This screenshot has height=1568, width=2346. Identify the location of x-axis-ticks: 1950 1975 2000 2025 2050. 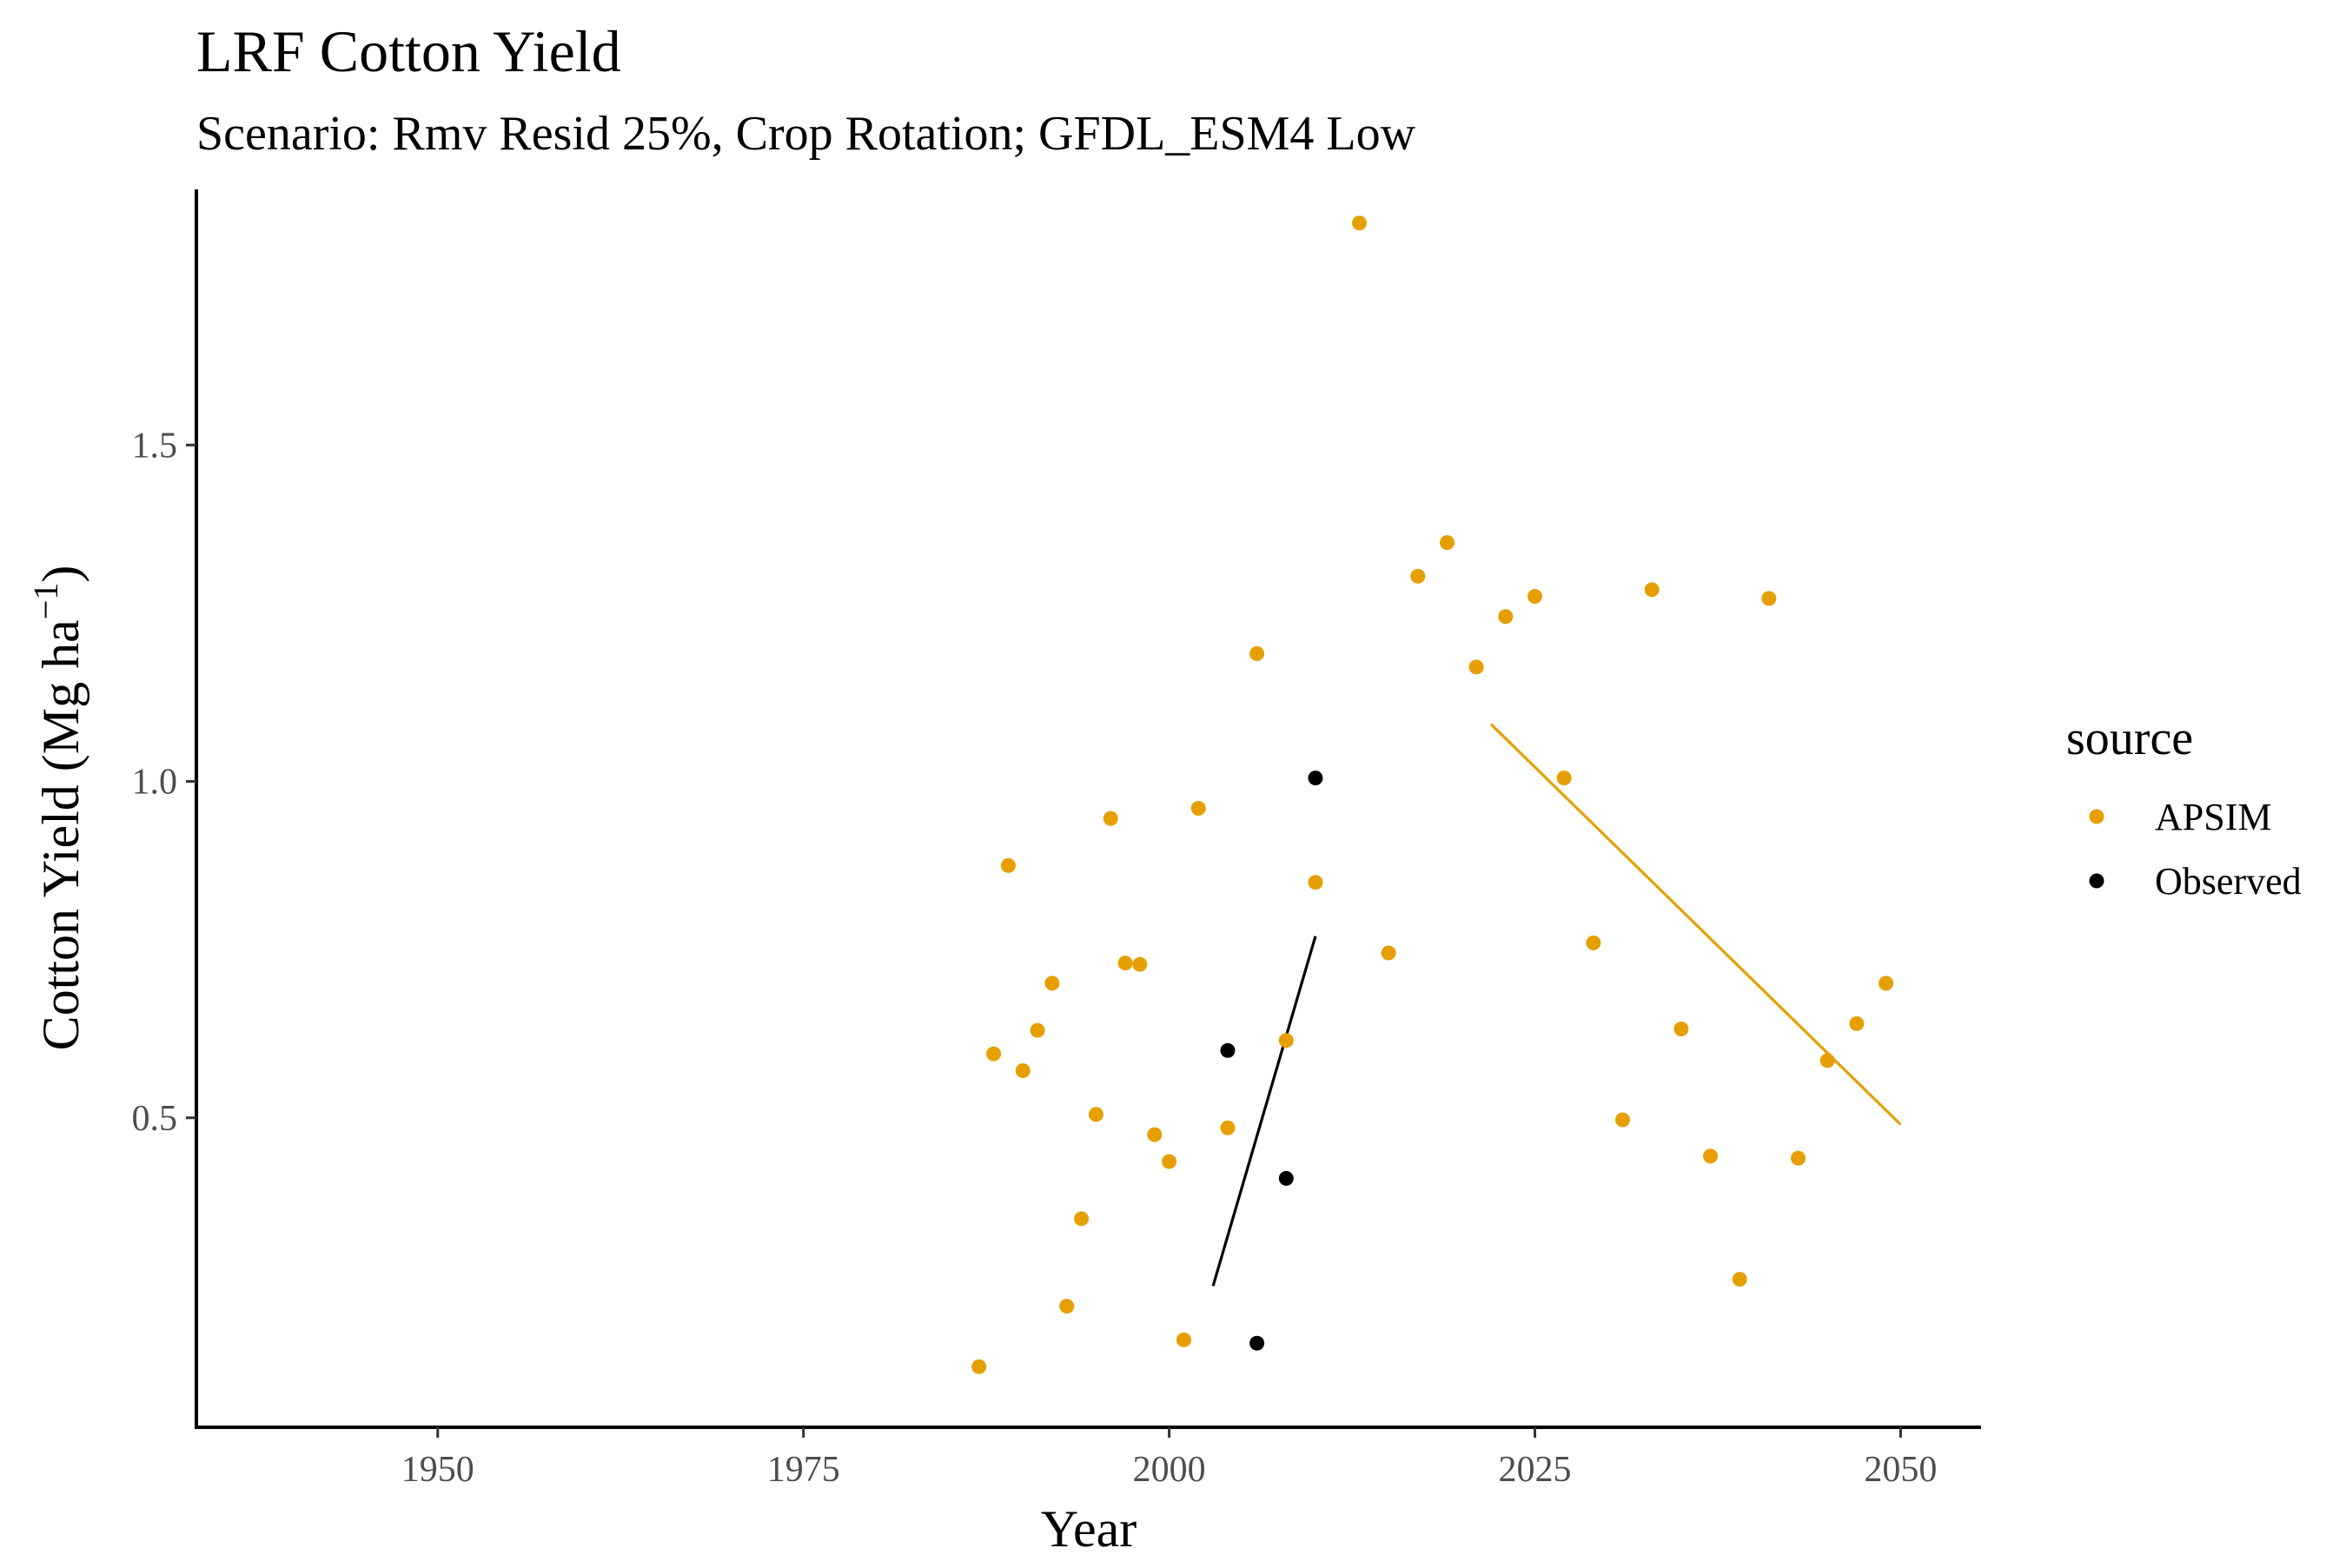
(1169, 1458).